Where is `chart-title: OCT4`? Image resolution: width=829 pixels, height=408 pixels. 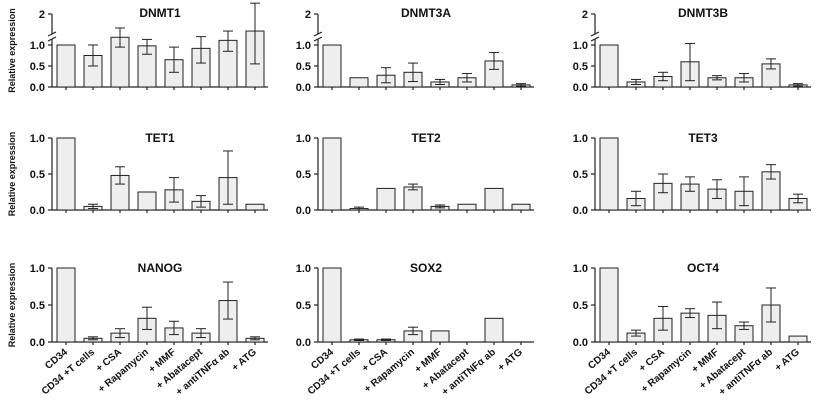 chart-title: OCT4 is located at coordinates (703, 268).